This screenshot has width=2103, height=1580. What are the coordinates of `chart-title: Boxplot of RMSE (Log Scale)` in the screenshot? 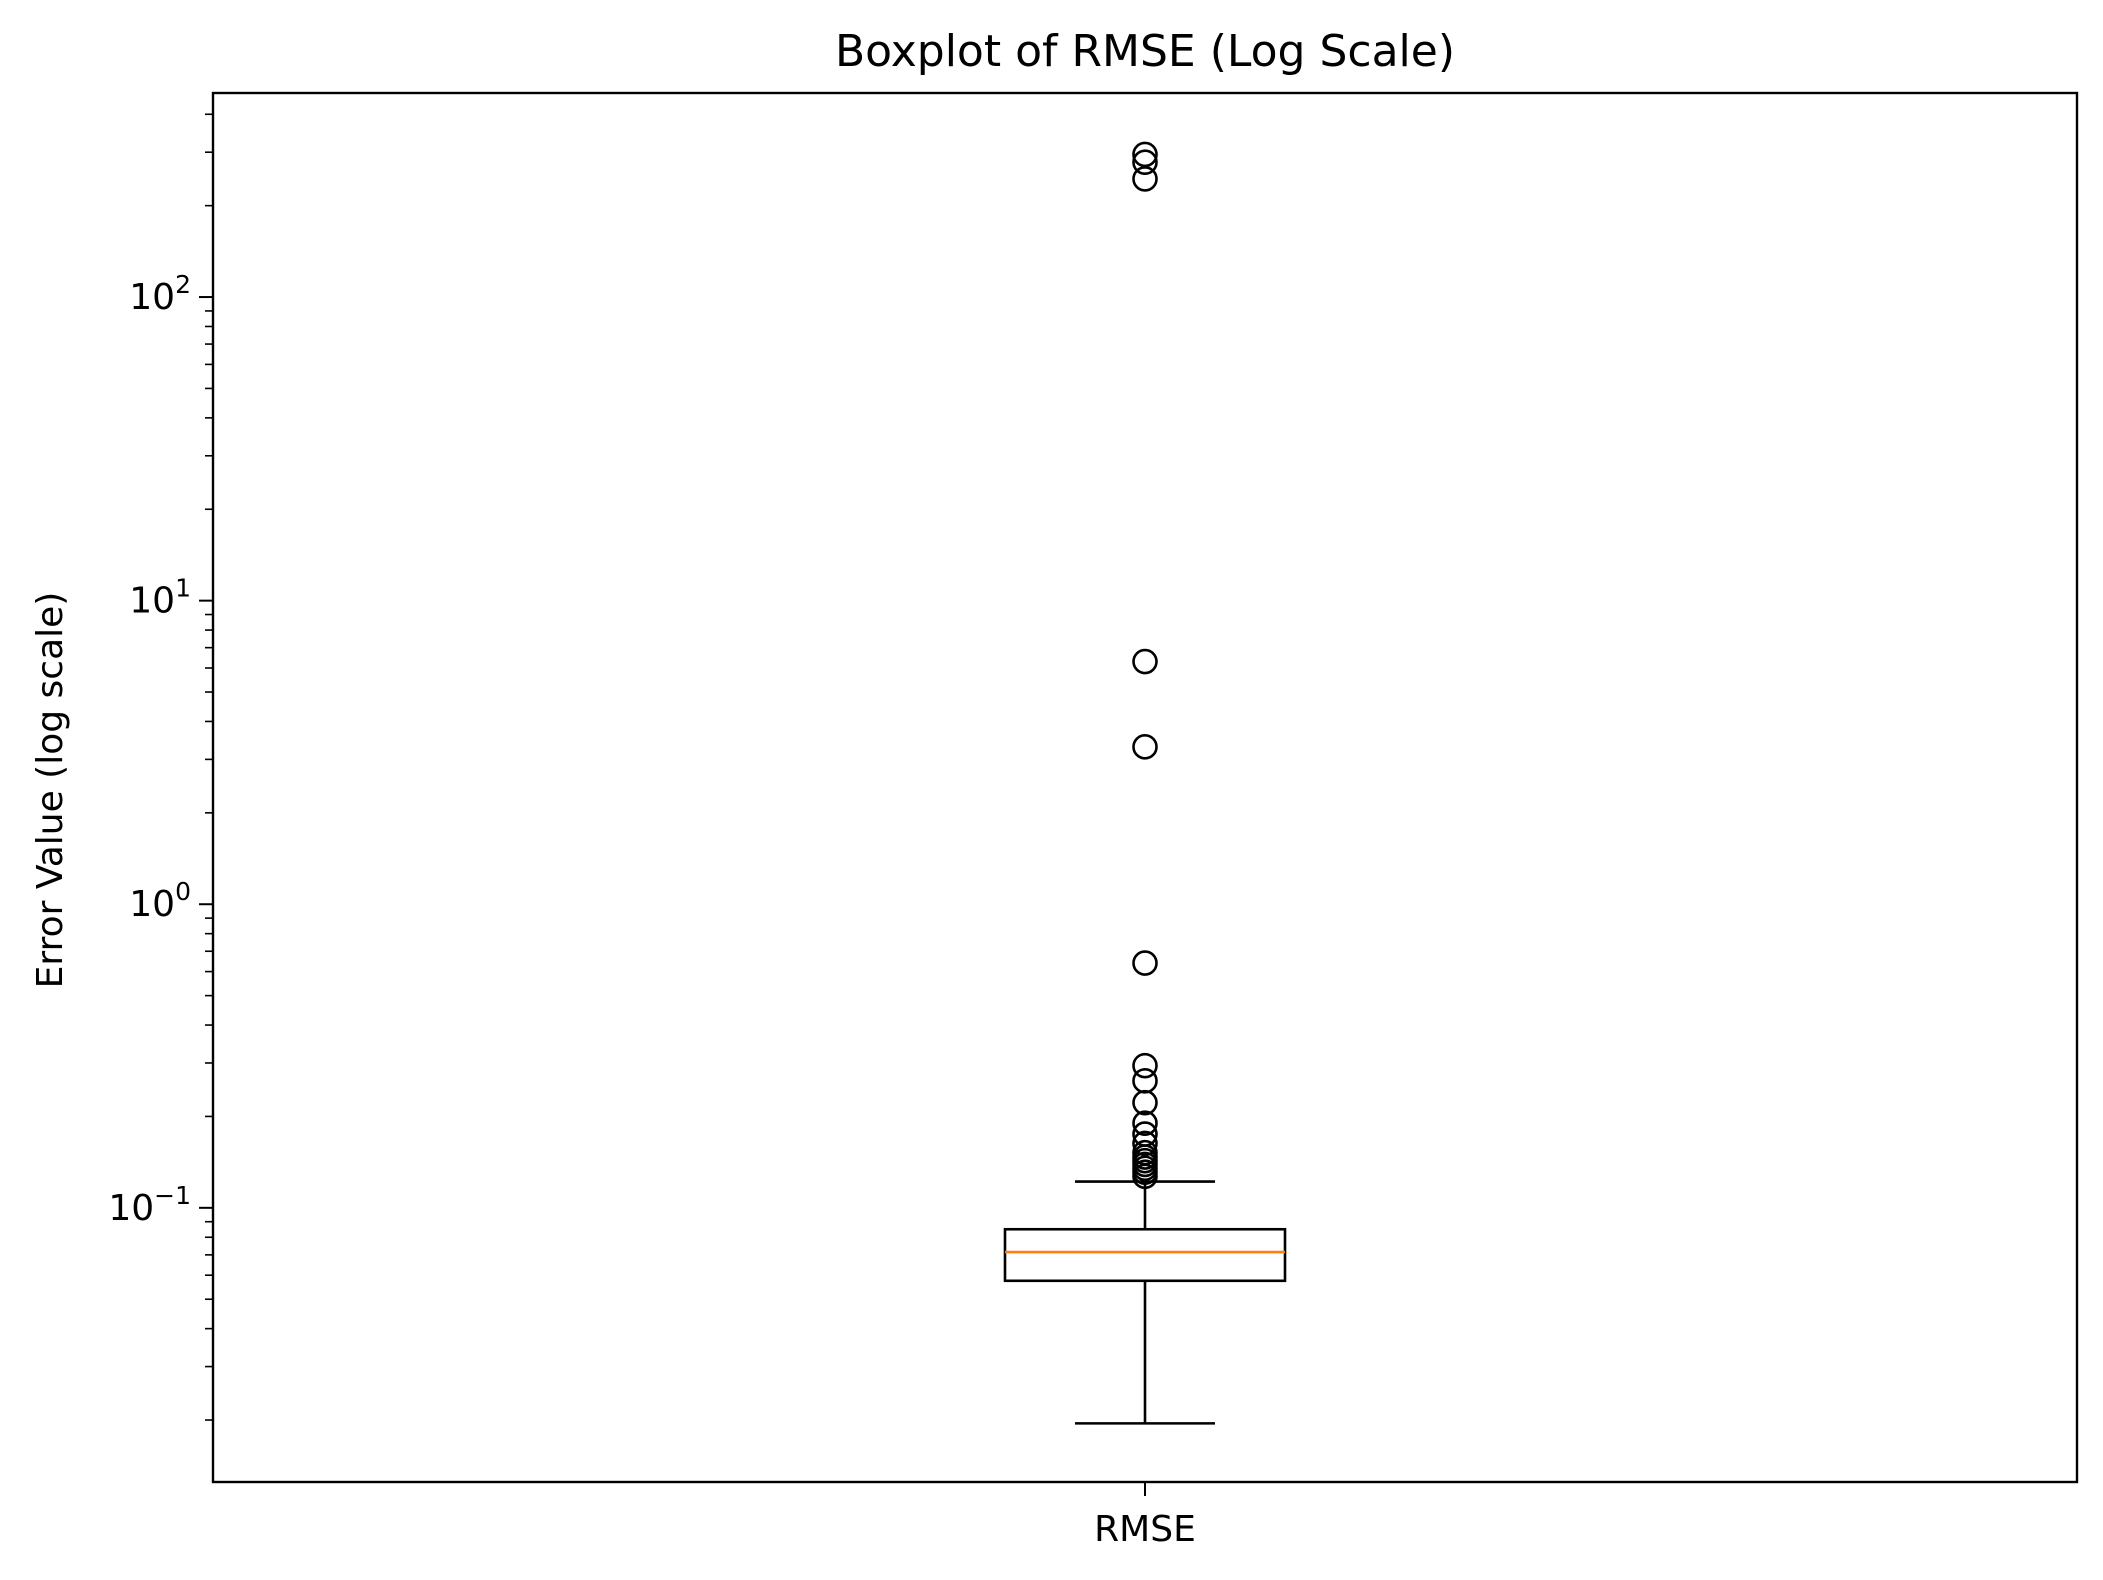 It's located at (1145, 51).